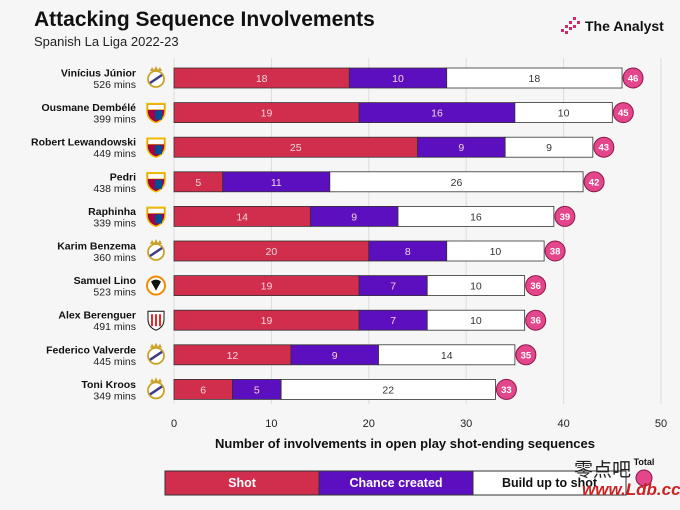  Describe the element at coordinates (437, 114) in the screenshot. I see `chance-segment-label: 16` at that location.